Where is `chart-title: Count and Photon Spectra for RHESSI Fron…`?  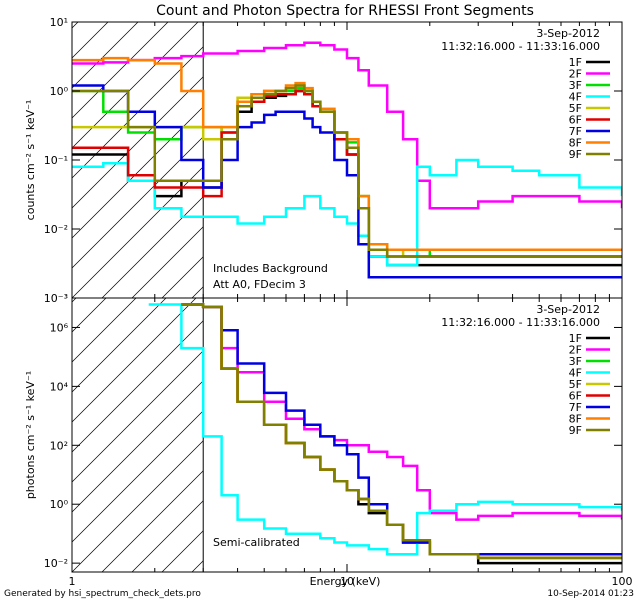
chart-title: Count and Photon Spectra for RHESSI Fron… is located at coordinates (345, 11).